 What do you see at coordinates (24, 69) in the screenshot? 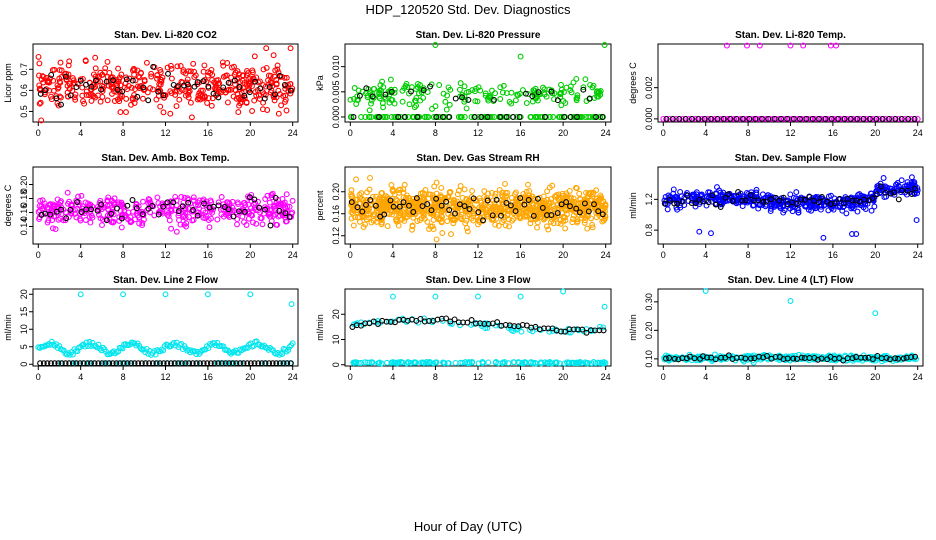
I see `y-tick-label: 0.7` at bounding box center [24, 69].